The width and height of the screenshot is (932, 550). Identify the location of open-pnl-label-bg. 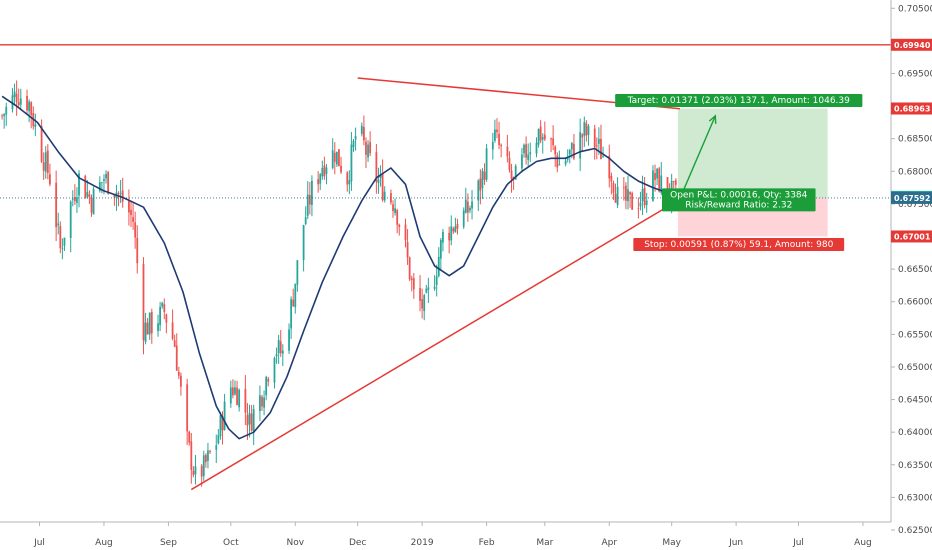
(738, 200).